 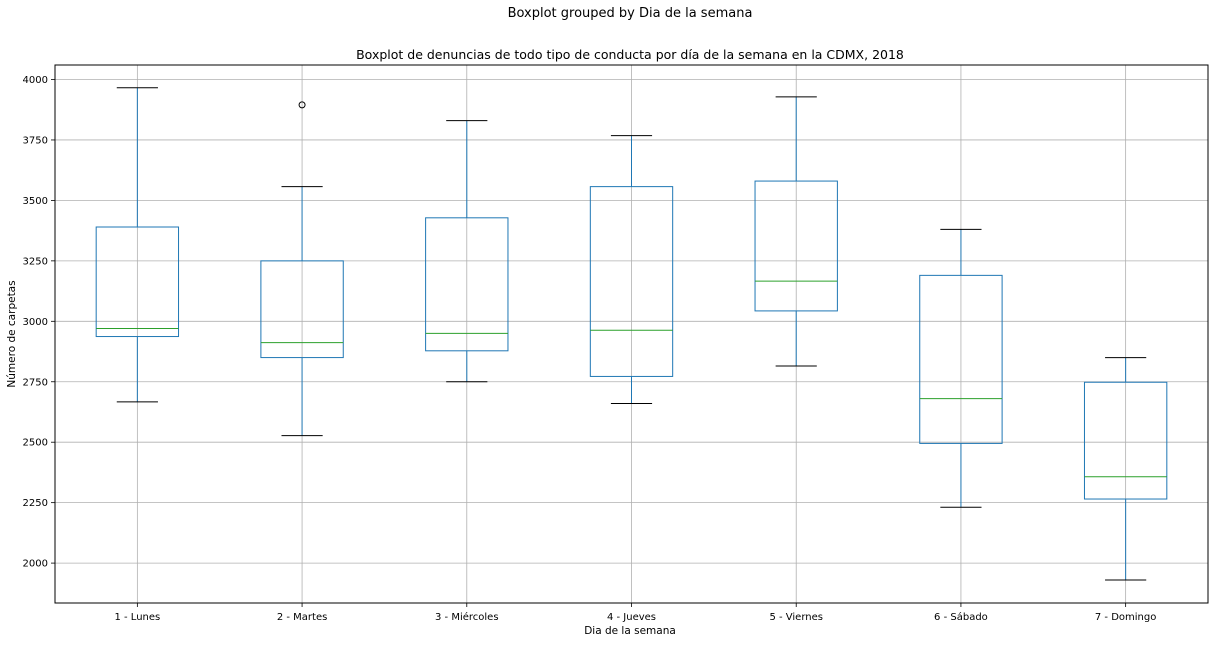 What do you see at coordinates (137, 617) in the screenshot?
I see `x-tick-label: 1 - Lunes` at bounding box center [137, 617].